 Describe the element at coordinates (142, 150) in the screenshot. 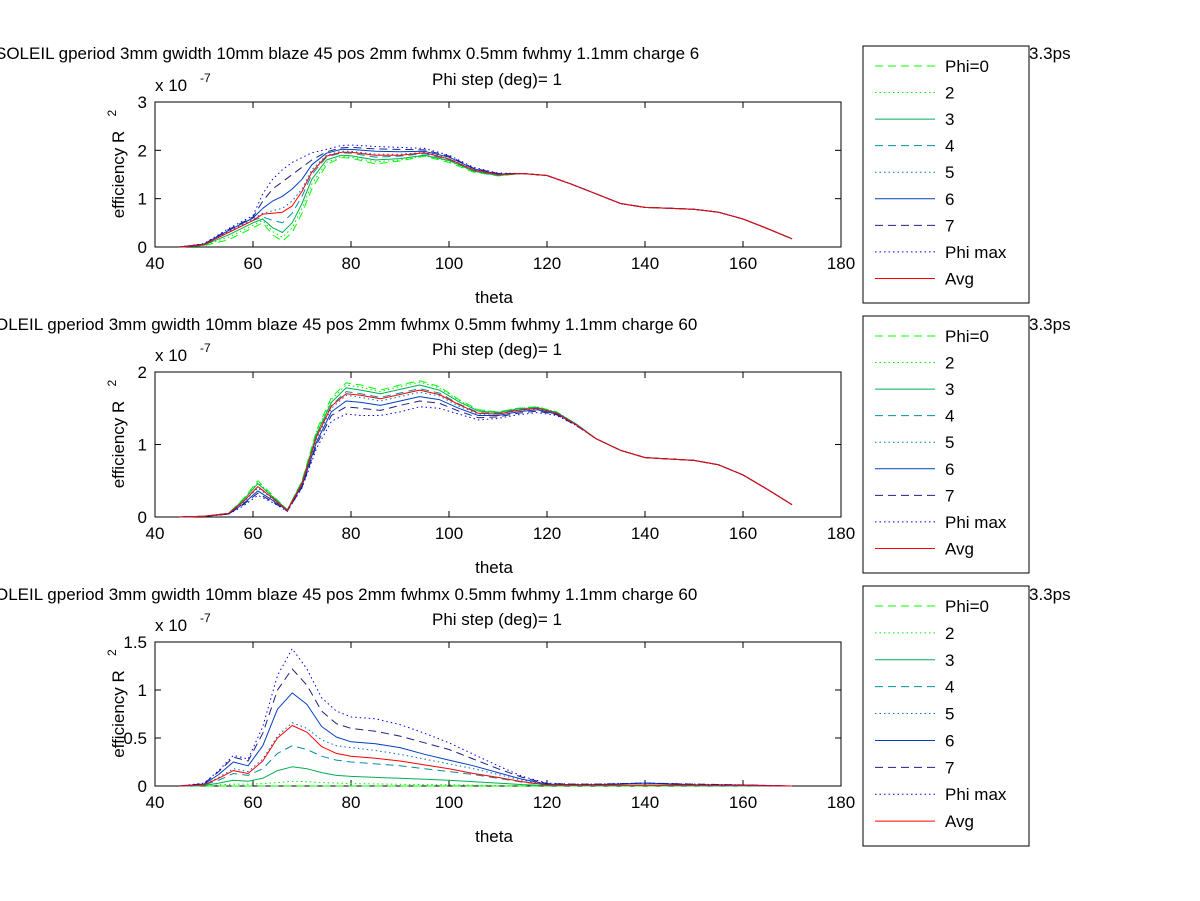

I see `y-tick-label: 2` at that location.